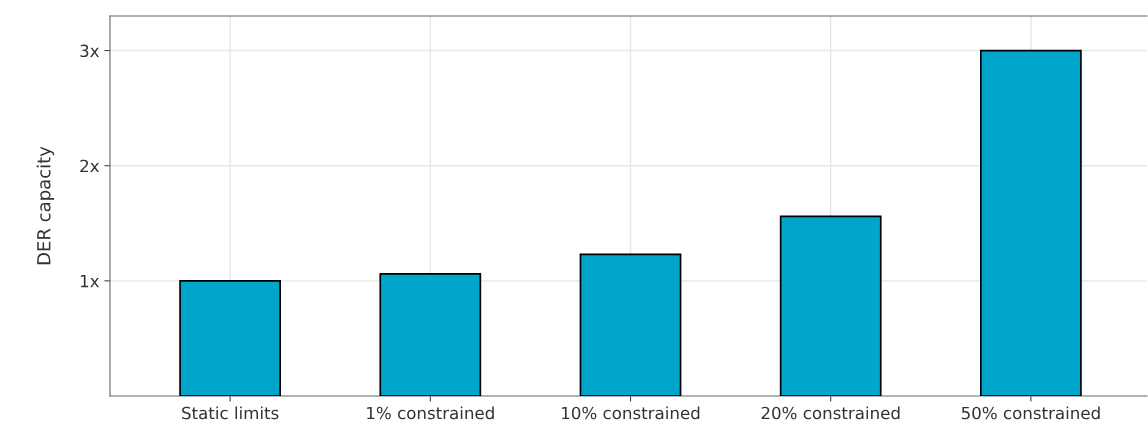 This screenshot has width=1148, height=435. Describe the element at coordinates (1030, 413) in the screenshot. I see `x-tick-label: 50% constrained` at that location.